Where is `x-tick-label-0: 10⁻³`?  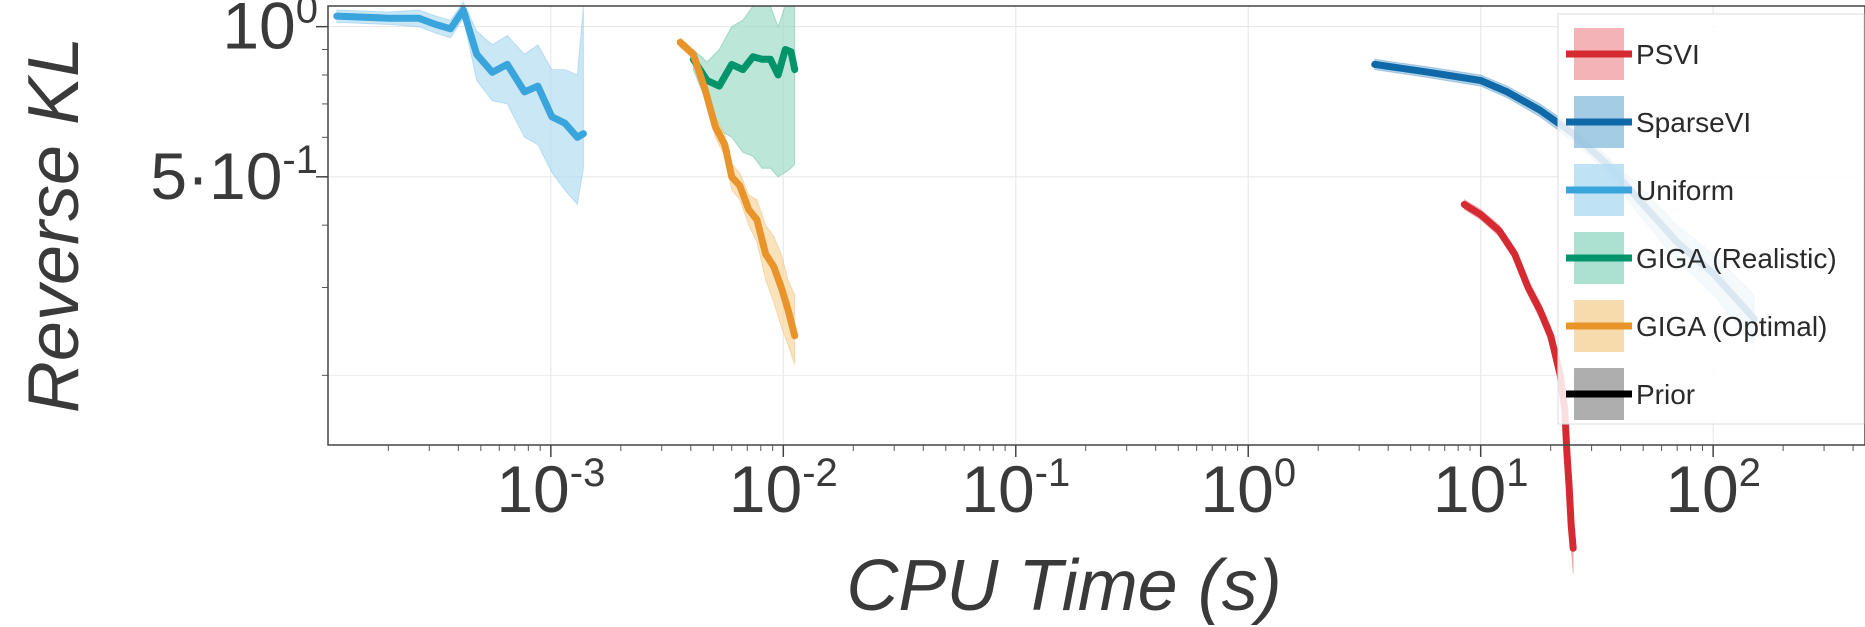
x-tick-label-0: 10⁻³ is located at coordinates (550, 488).